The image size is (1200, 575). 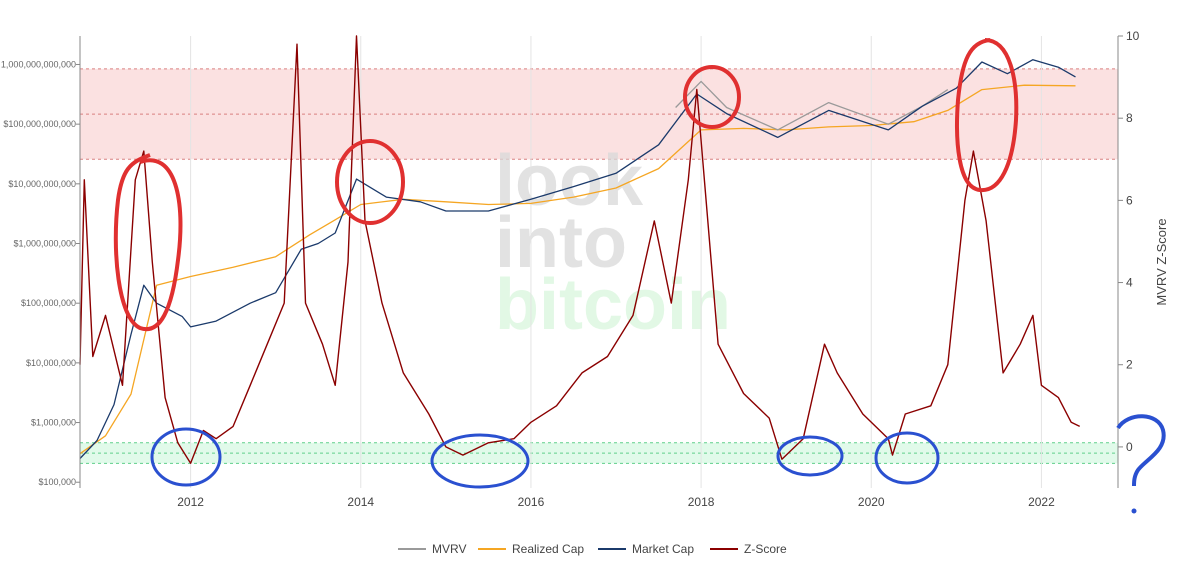 What do you see at coordinates (449, 549) in the screenshot?
I see `legend-label-0: MVRV` at bounding box center [449, 549].